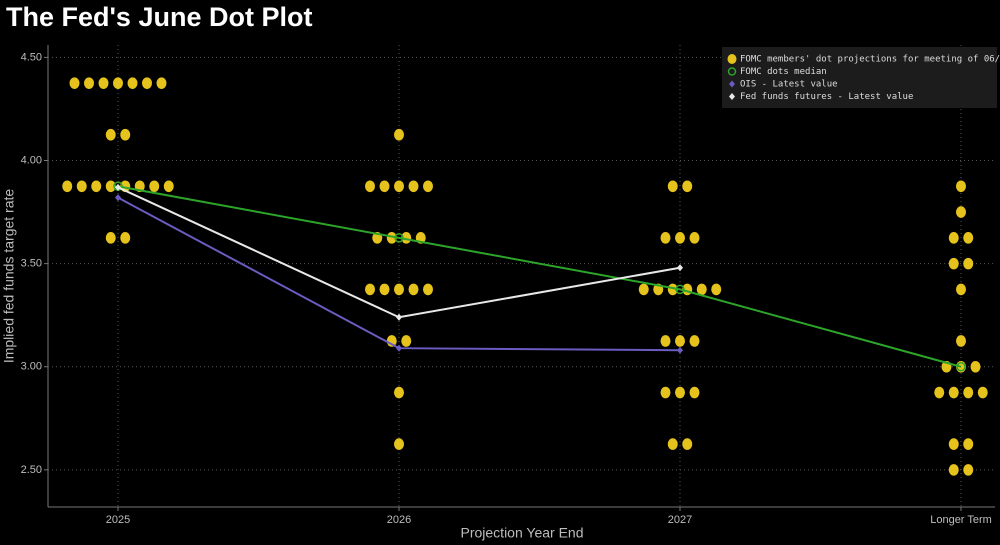  I want to click on x-tick-label: Longer Term, so click(961, 520).